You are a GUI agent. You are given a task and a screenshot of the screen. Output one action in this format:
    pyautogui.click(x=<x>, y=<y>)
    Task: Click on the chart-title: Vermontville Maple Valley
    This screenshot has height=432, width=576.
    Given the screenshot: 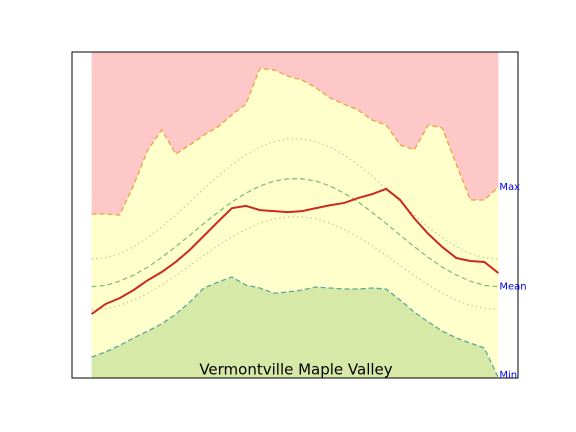 What is the action you would take?
    pyautogui.click(x=295, y=370)
    